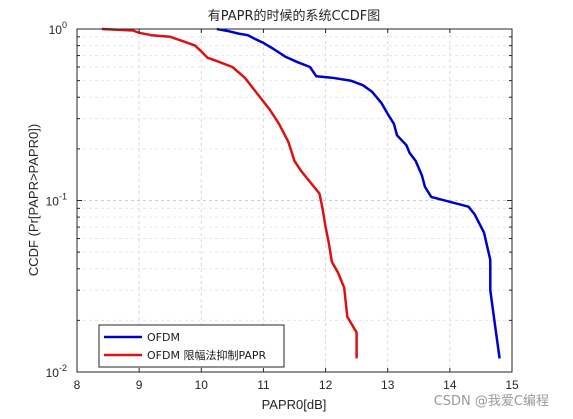 This screenshot has width=573, height=419. I want to click on y-tick-label: 10⁻², so click(56, 371).